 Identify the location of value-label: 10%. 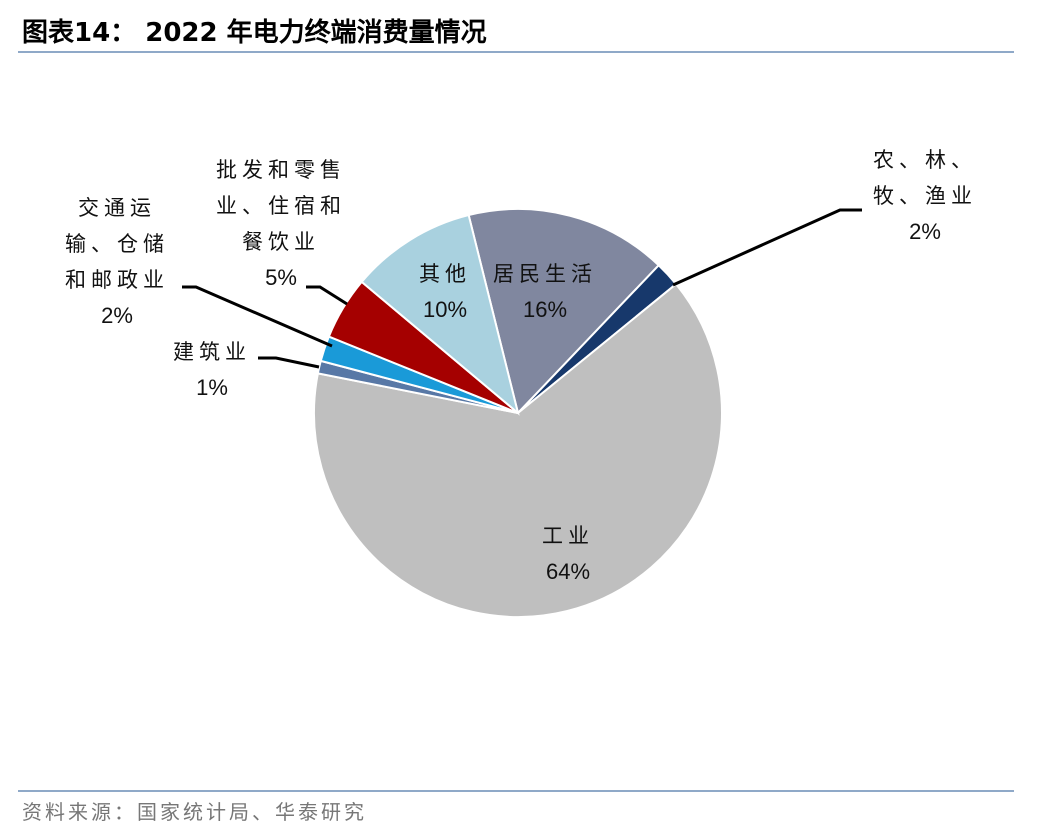
(445, 309).